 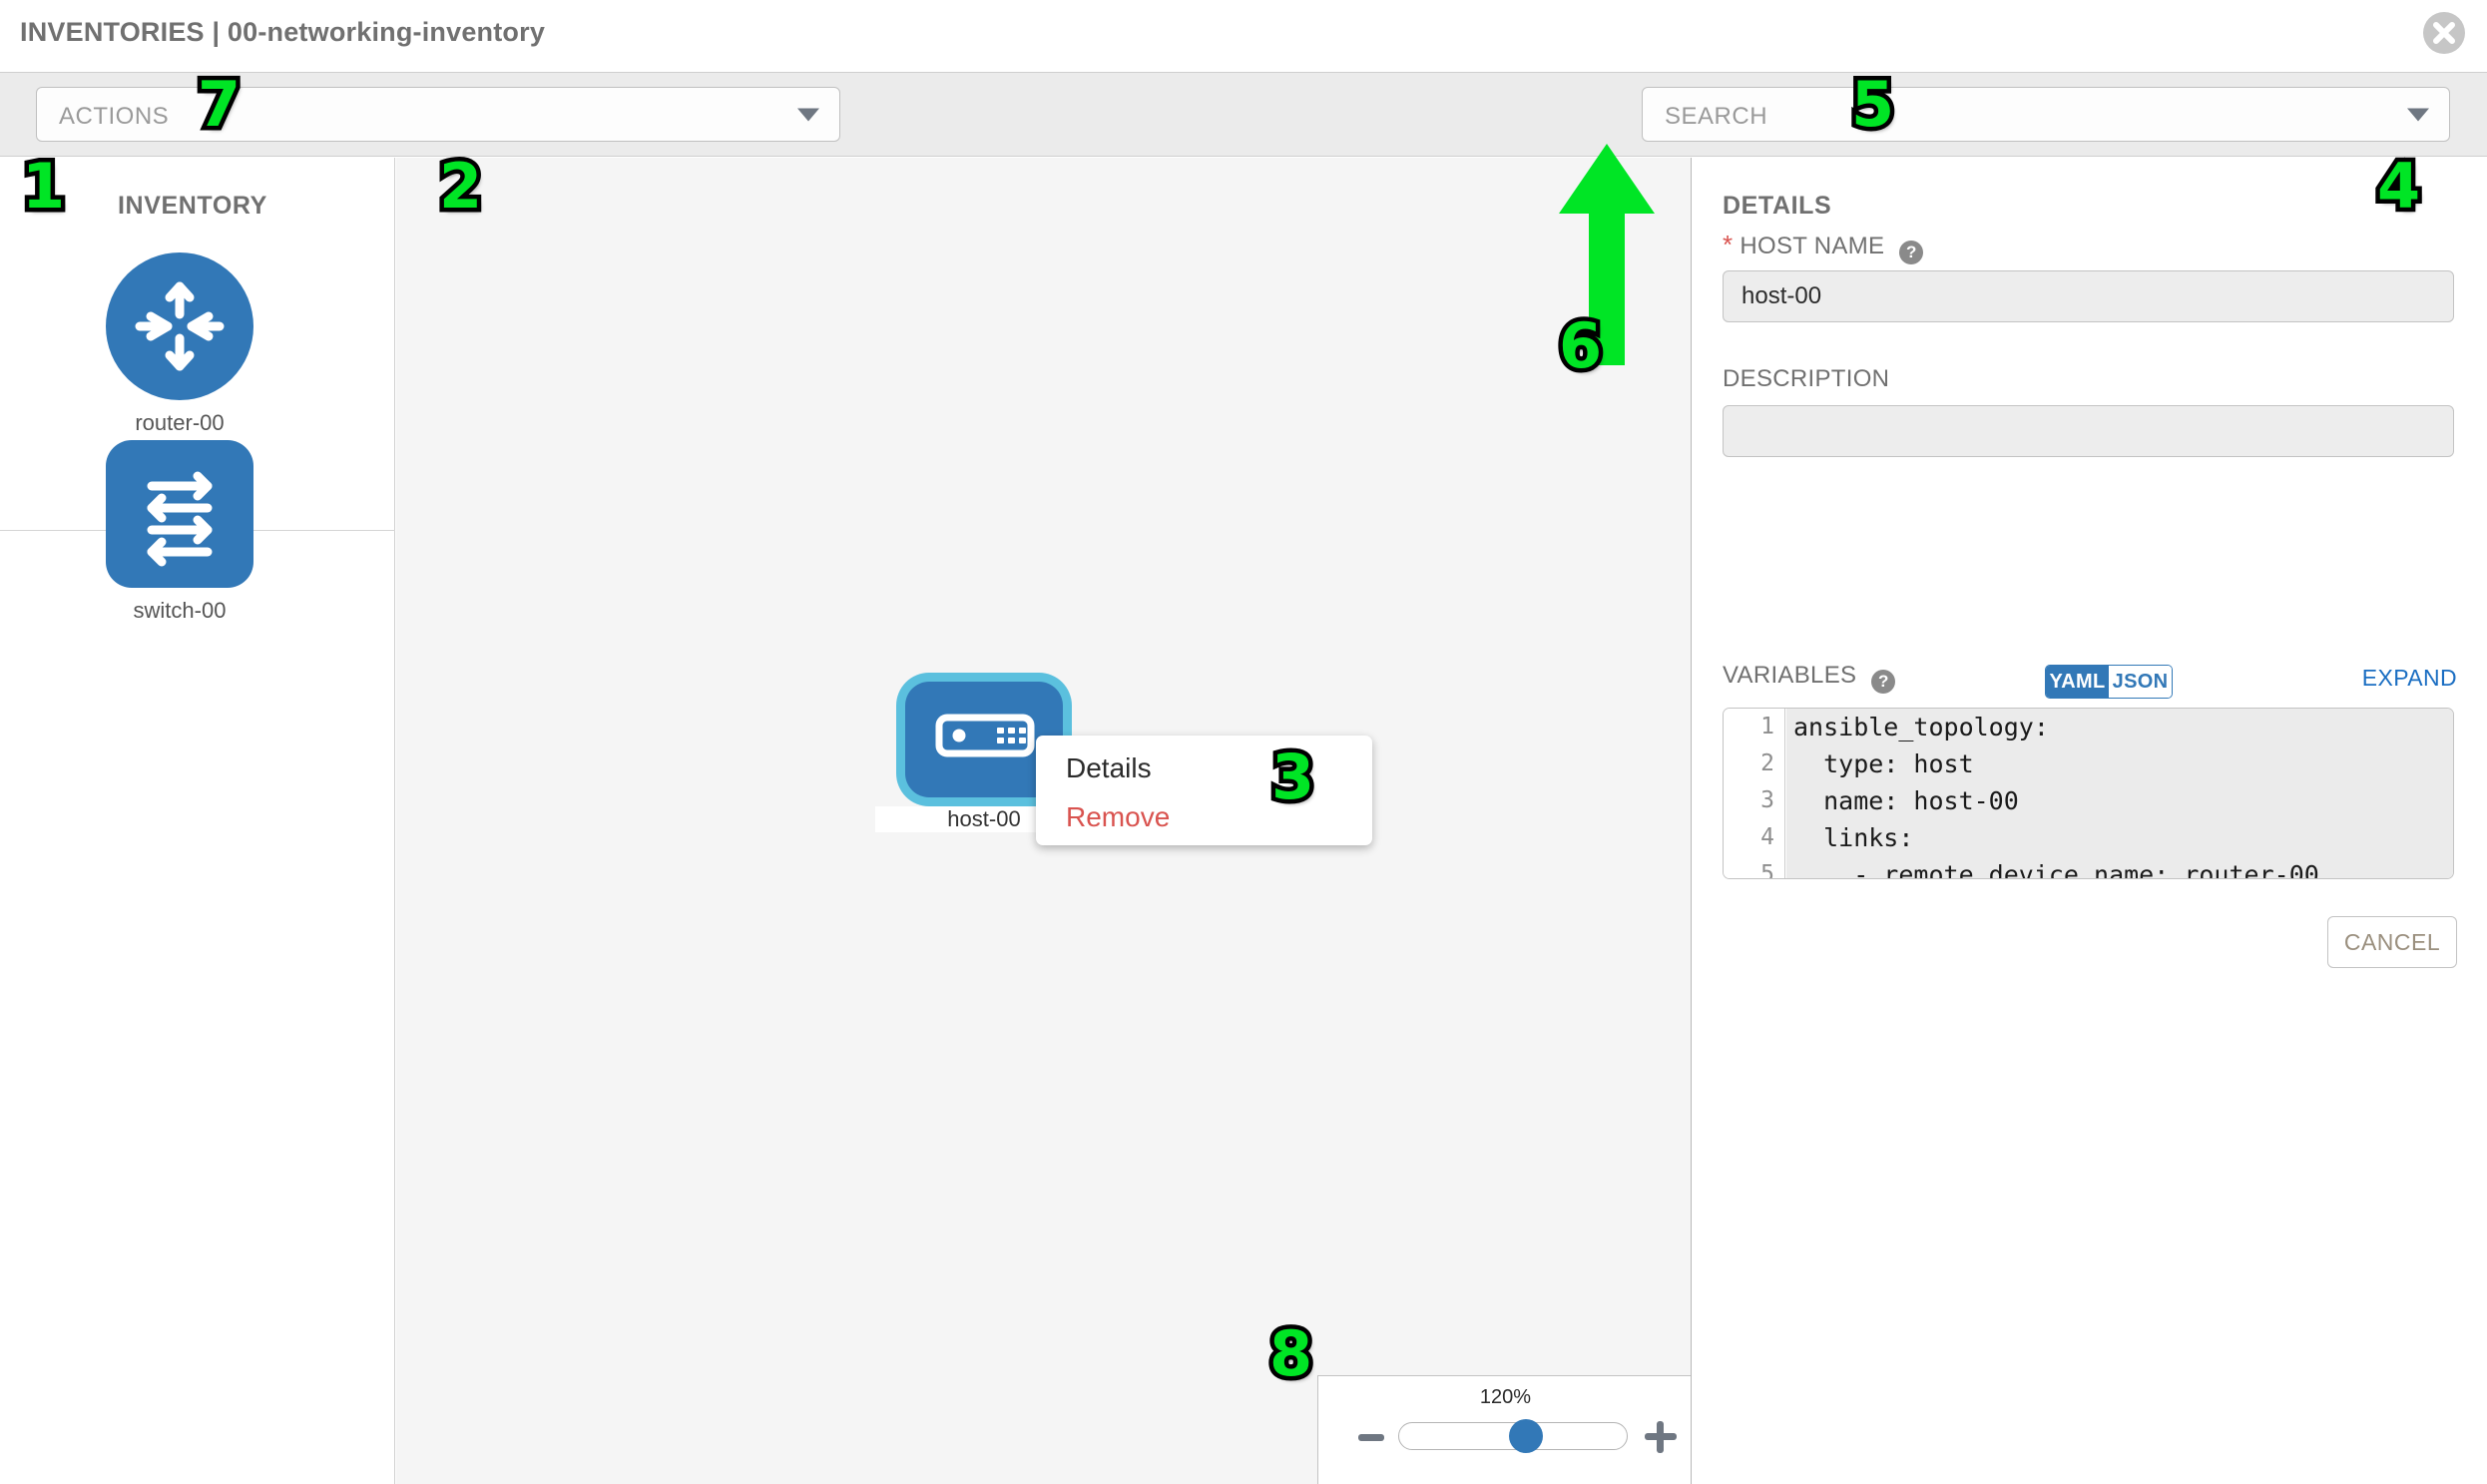 I want to click on variables-label: VARIABLES ?, so click(x=1810, y=678).